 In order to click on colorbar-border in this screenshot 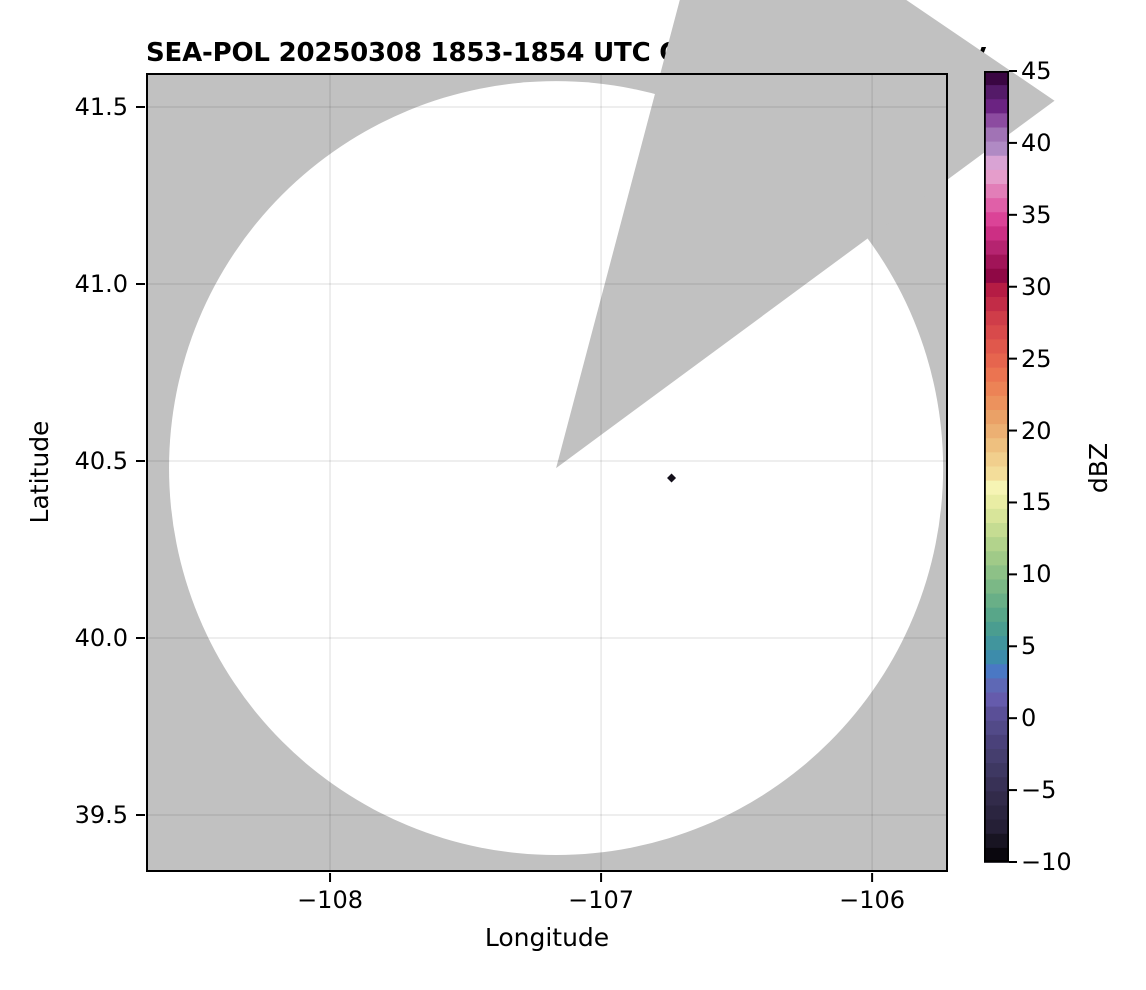, I will do `click(996, 466)`.